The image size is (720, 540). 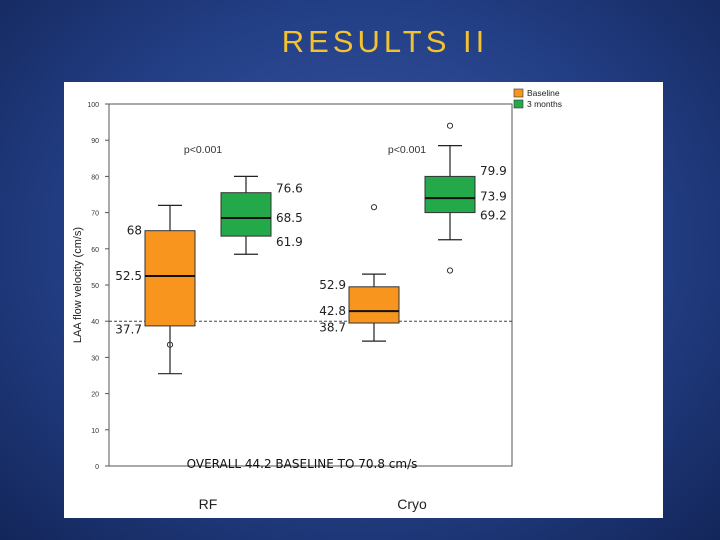 I want to click on x-tick-label-rf: RF, so click(x=208, y=504).